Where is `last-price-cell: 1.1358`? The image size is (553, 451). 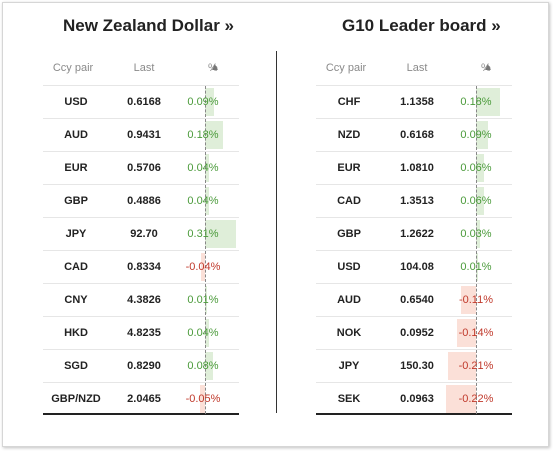 last-price-cell: 1.1358 is located at coordinates (417, 102).